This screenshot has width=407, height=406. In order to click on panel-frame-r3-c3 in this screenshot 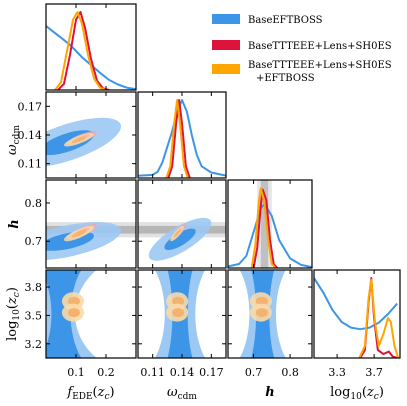, I will do `click(357, 314)`.